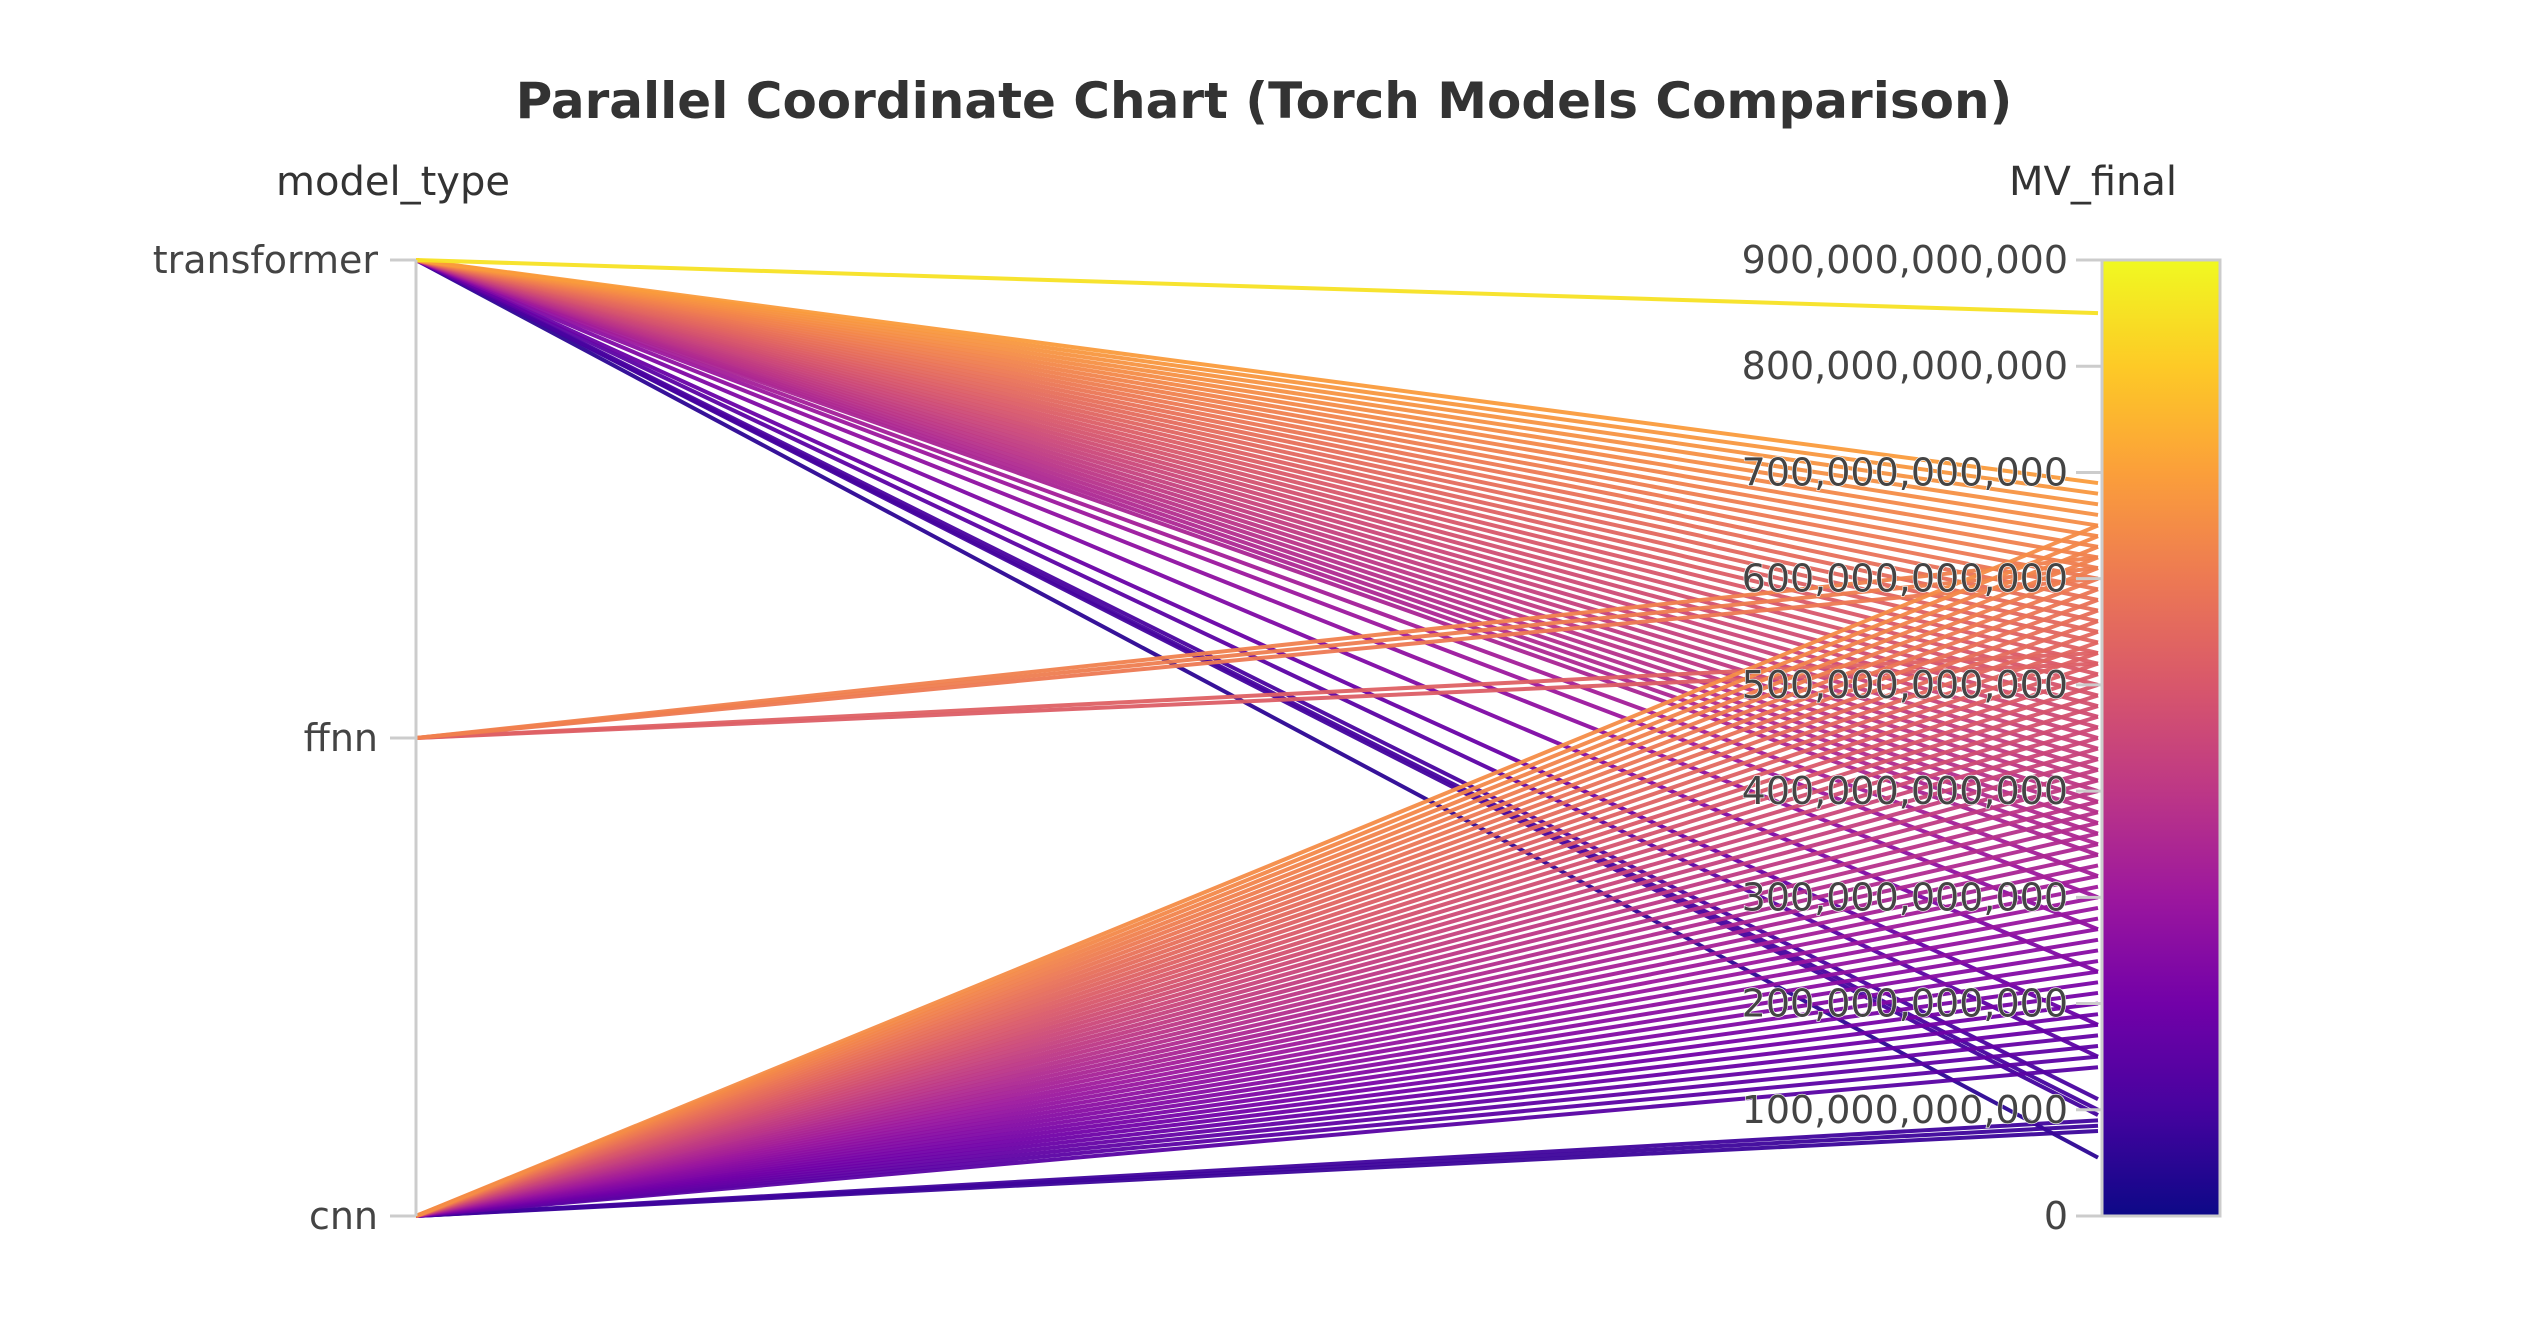 The image size is (2528, 1333). Describe the element at coordinates (1905, 579) in the screenshot. I see `mv-final-tick-label: 600,000,000,000` at that location.